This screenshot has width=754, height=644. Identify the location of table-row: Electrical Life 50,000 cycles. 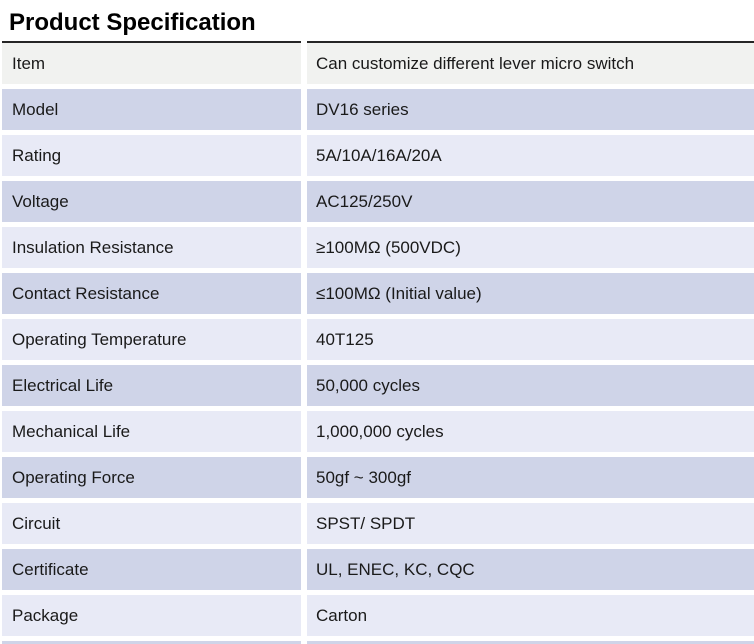
(378, 385).